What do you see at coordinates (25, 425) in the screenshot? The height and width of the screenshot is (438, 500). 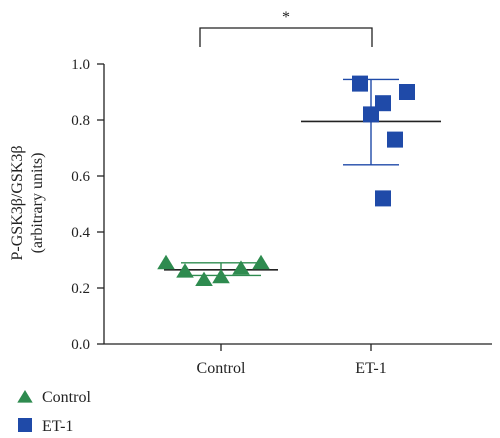 I see `legend-marker-square` at bounding box center [25, 425].